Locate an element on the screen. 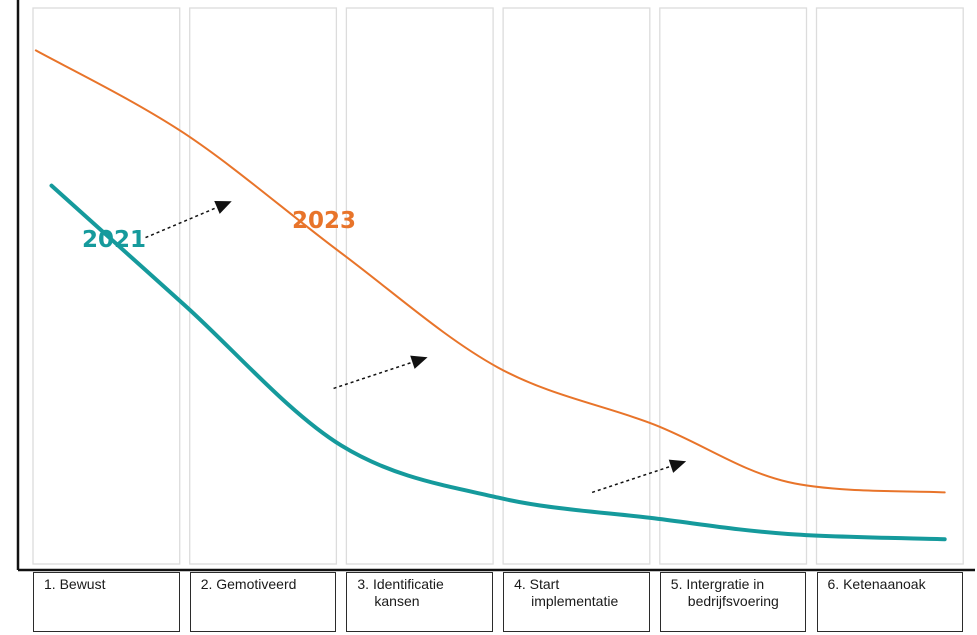  category-label-line: bedrijfsvoering is located at coordinates (733, 601).